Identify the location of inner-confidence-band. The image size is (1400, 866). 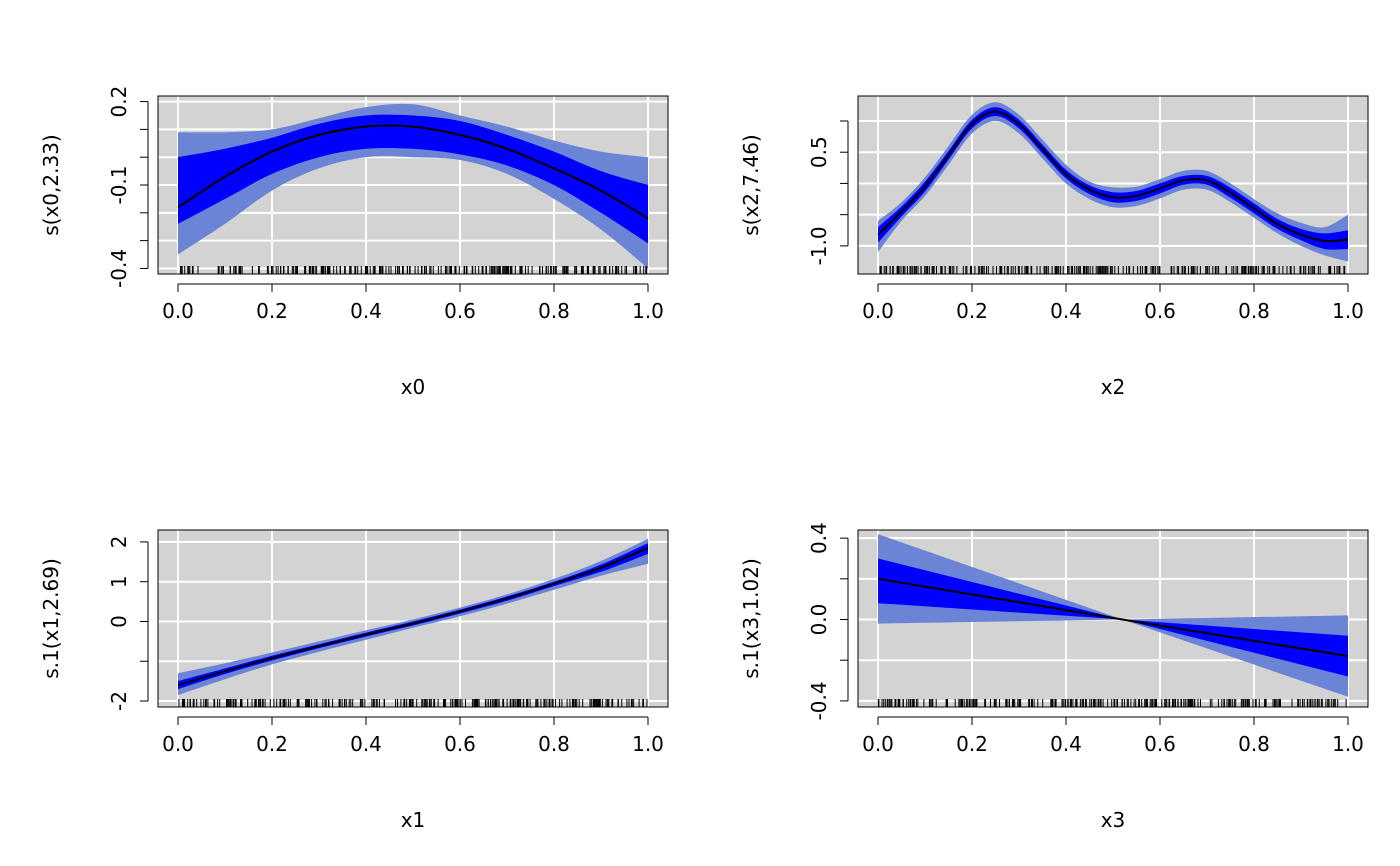
(413, 179).